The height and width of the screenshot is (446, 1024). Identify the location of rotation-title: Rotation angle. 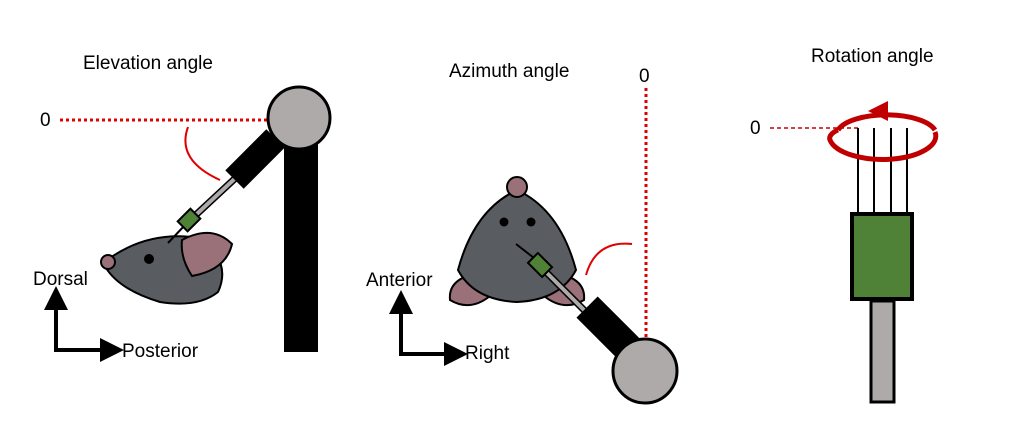
(872, 56).